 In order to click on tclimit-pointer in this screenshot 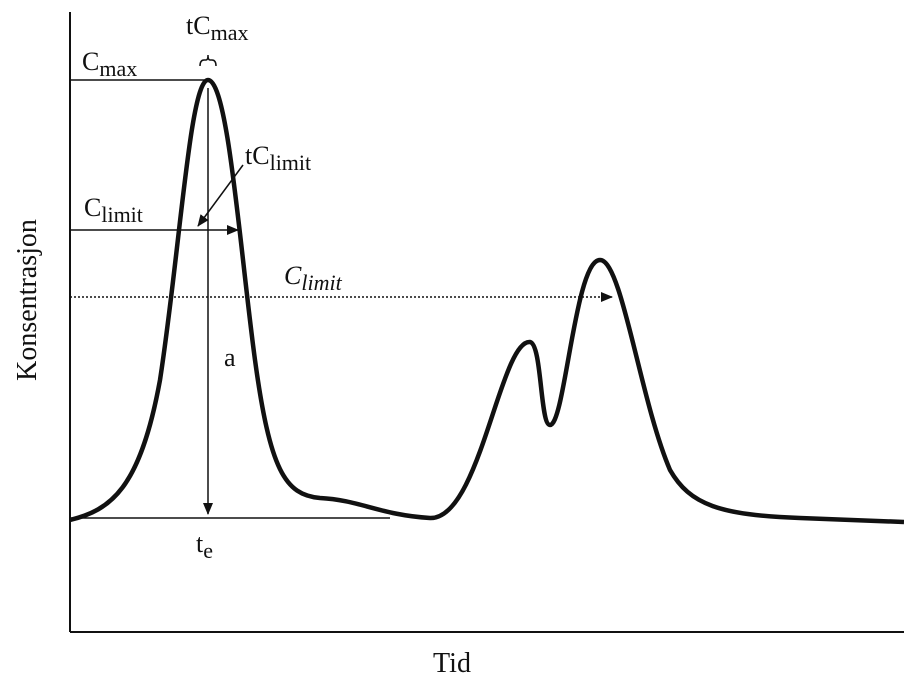, I will do `click(220, 195)`.